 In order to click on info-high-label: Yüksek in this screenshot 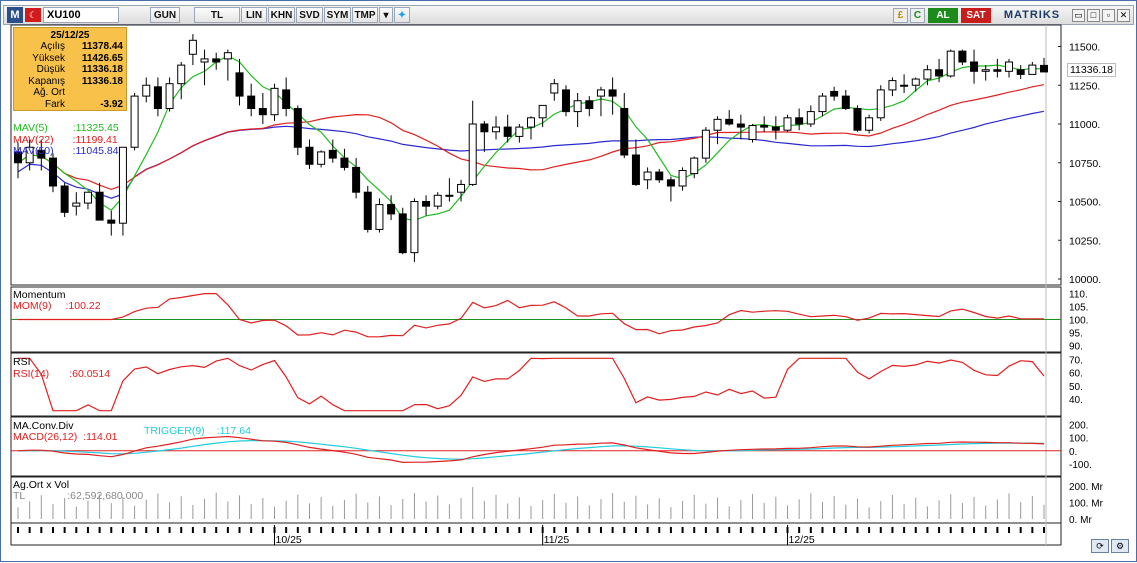, I will do `click(48, 58)`.